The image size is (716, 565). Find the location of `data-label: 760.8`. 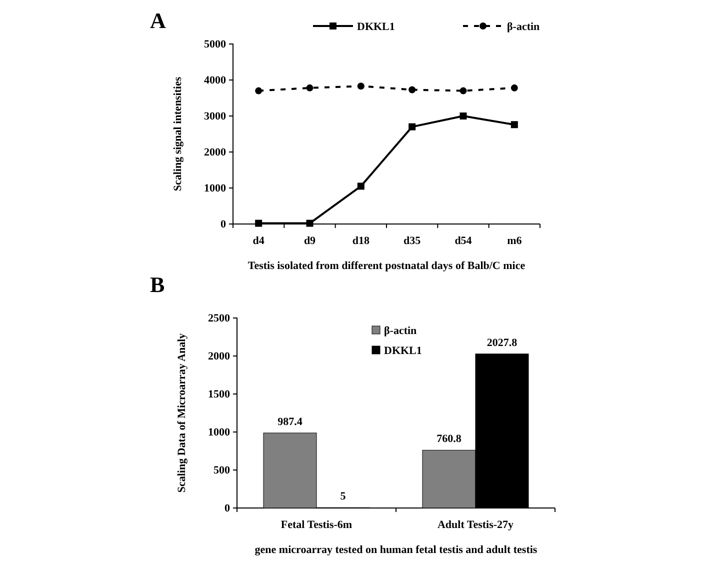

data-label: 760.8 is located at coordinates (449, 439).